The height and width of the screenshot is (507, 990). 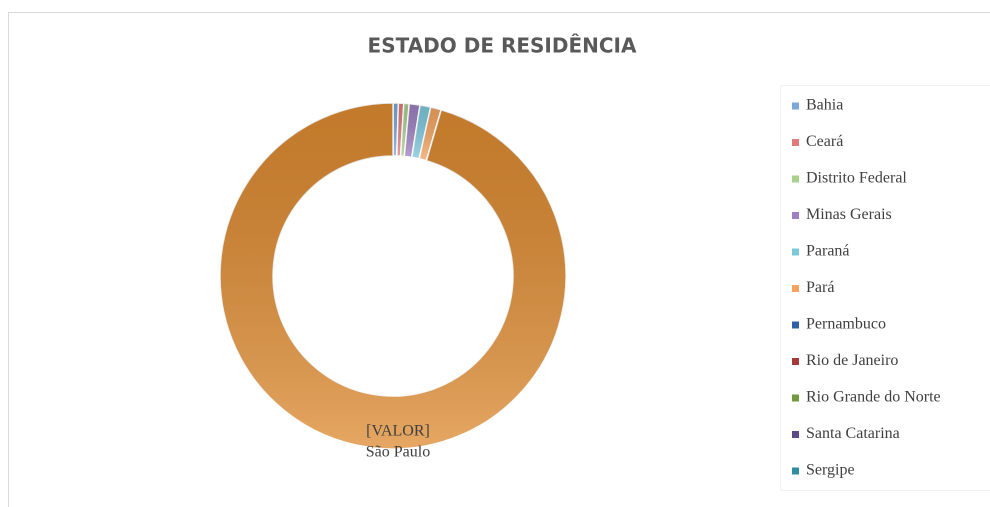 I want to click on legend-label: Rio de Janeiro, so click(x=852, y=360).